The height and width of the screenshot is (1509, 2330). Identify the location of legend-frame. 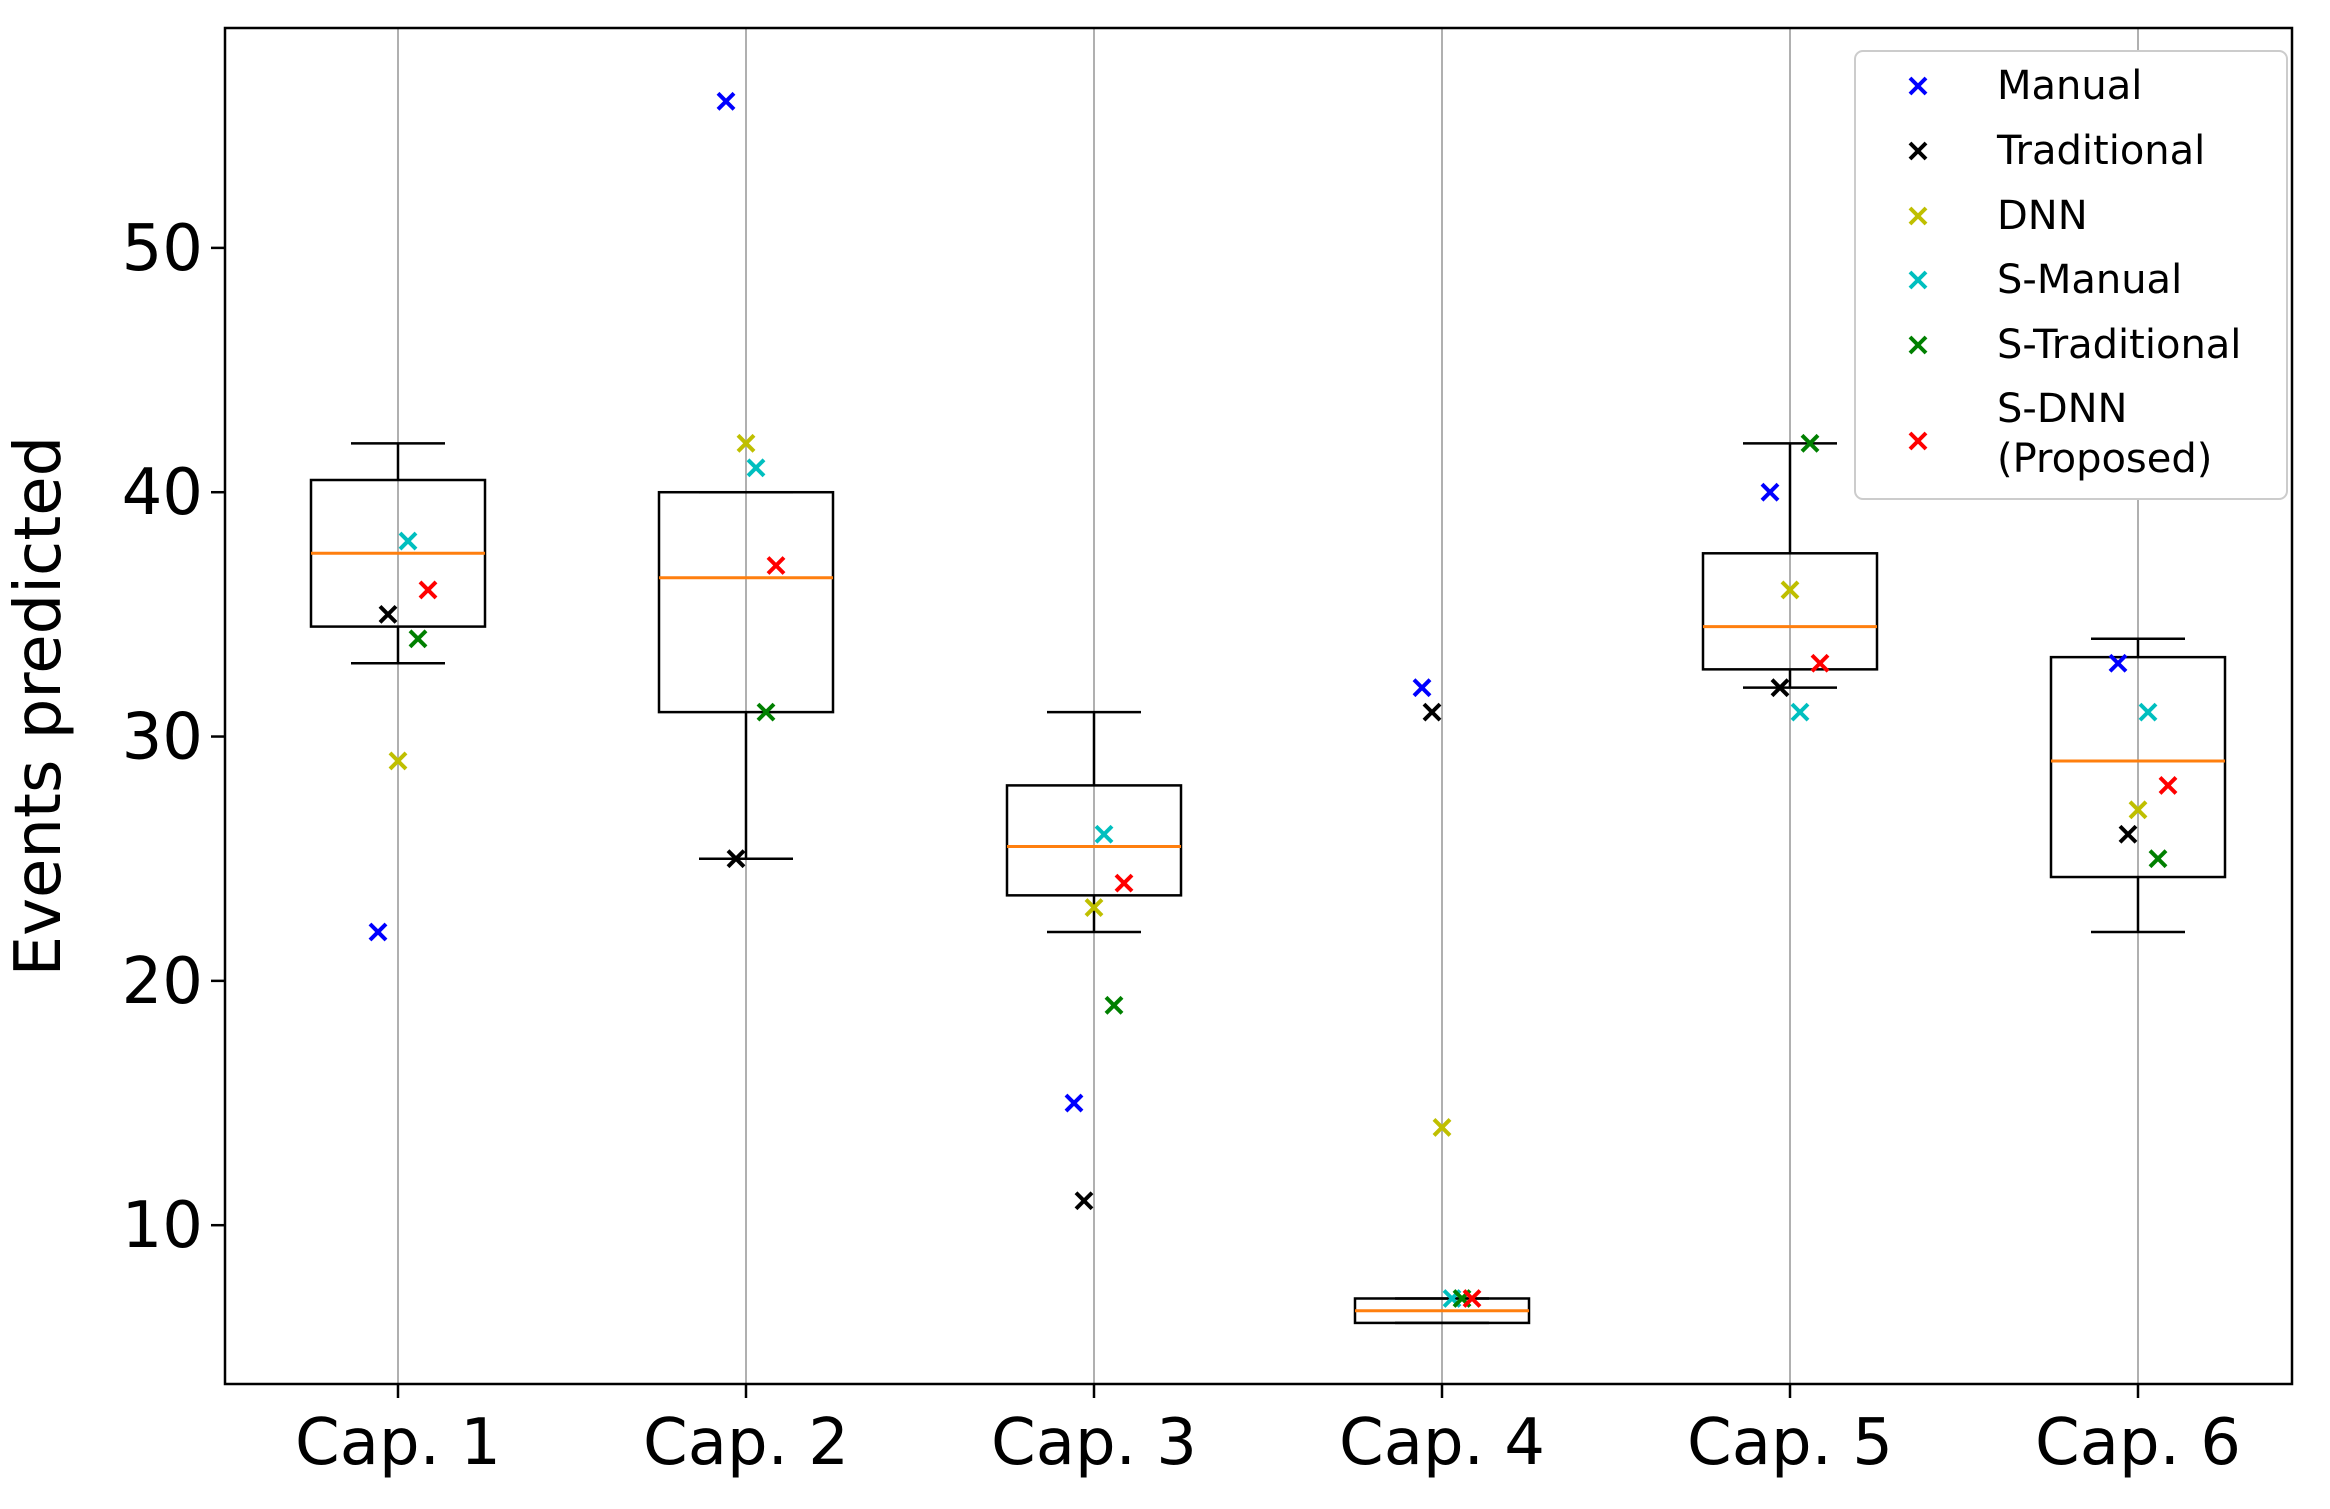
(2071, 275).